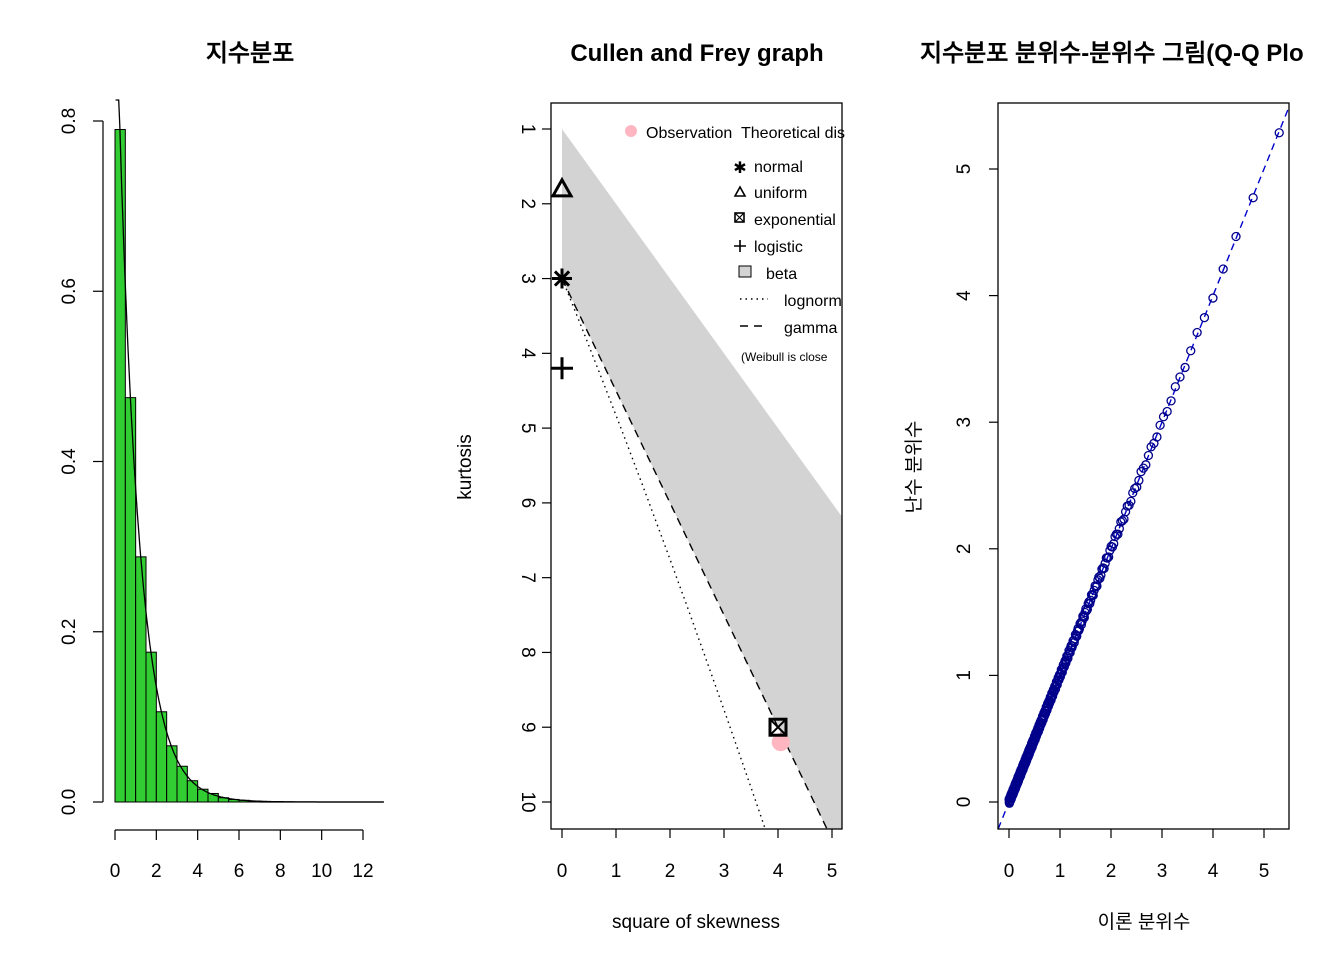 This screenshot has width=1344, height=960. Describe the element at coordinates (527, 652) in the screenshot. I see `y-tick-label: 8` at that location.